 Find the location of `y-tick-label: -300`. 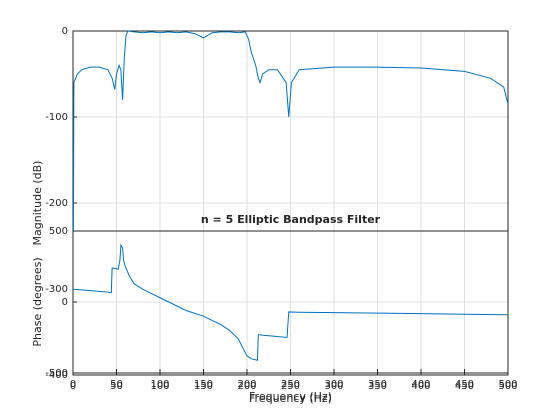

y-tick-label: -300 is located at coordinates (56, 289).